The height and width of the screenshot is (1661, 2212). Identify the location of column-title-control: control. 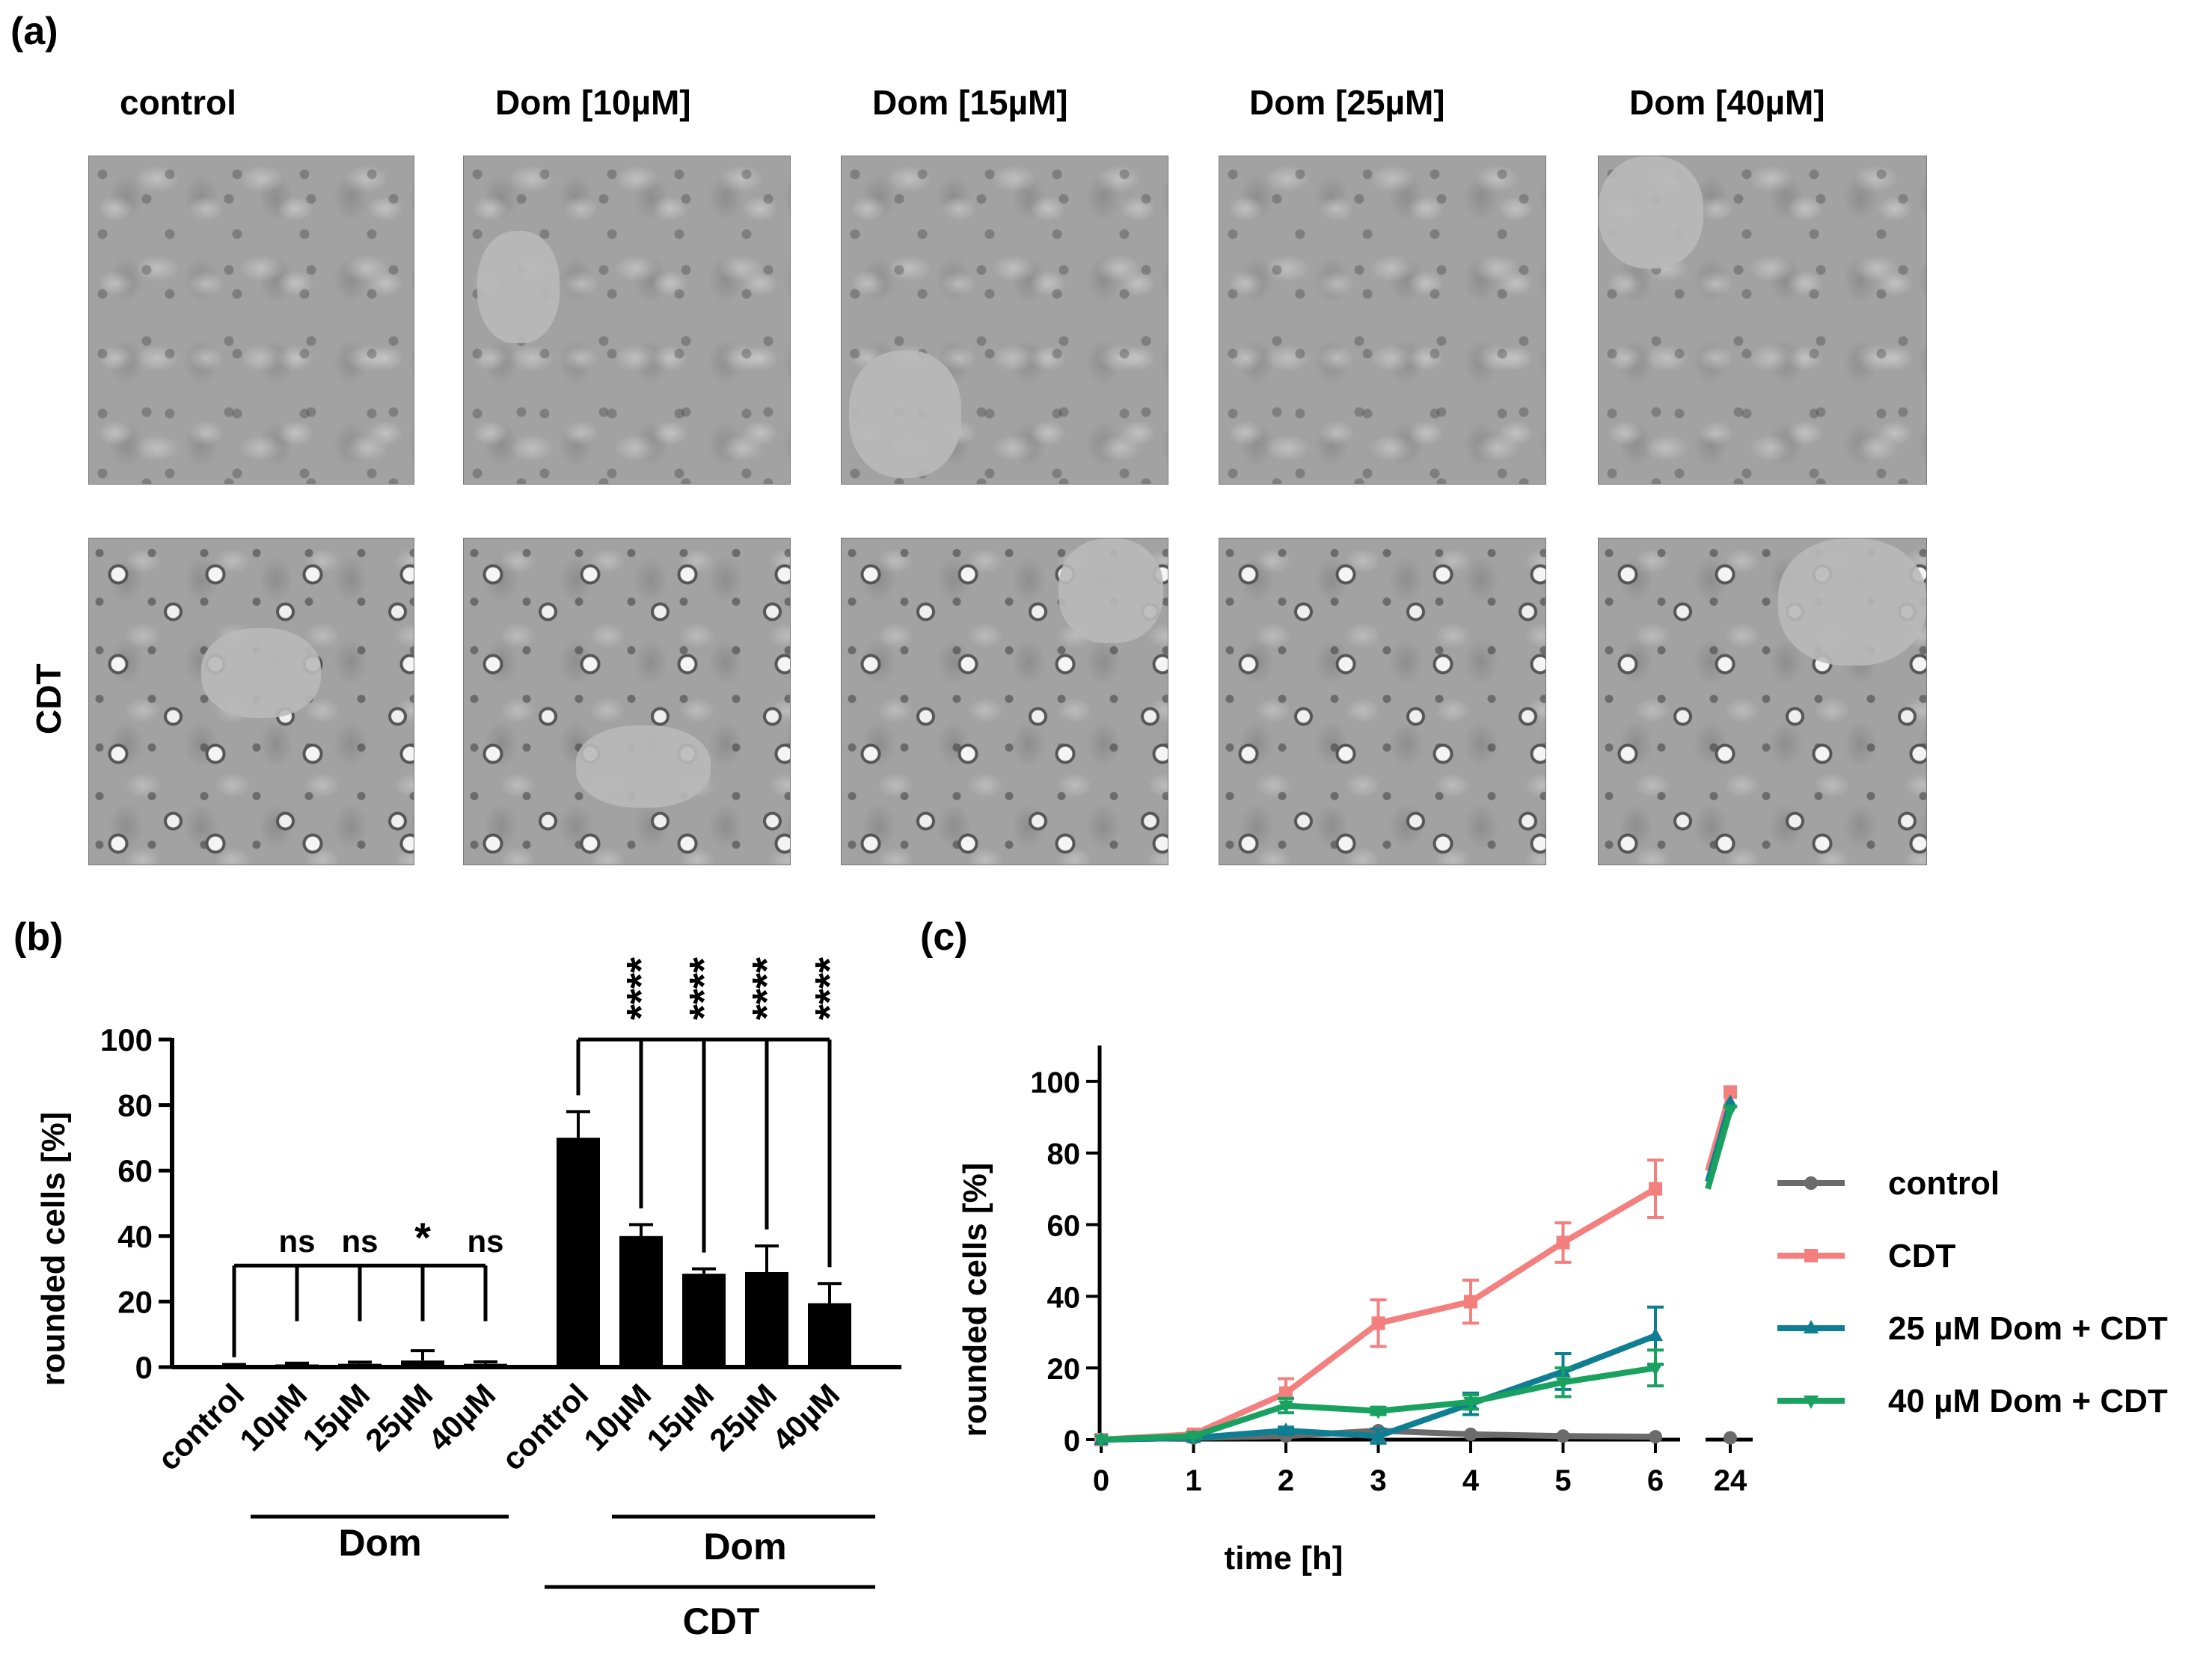
(178, 102).